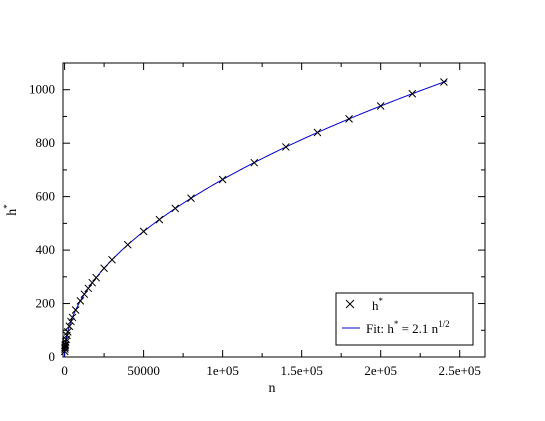 The image size is (545, 421). I want to click on legend-marker-icon, so click(350, 304).